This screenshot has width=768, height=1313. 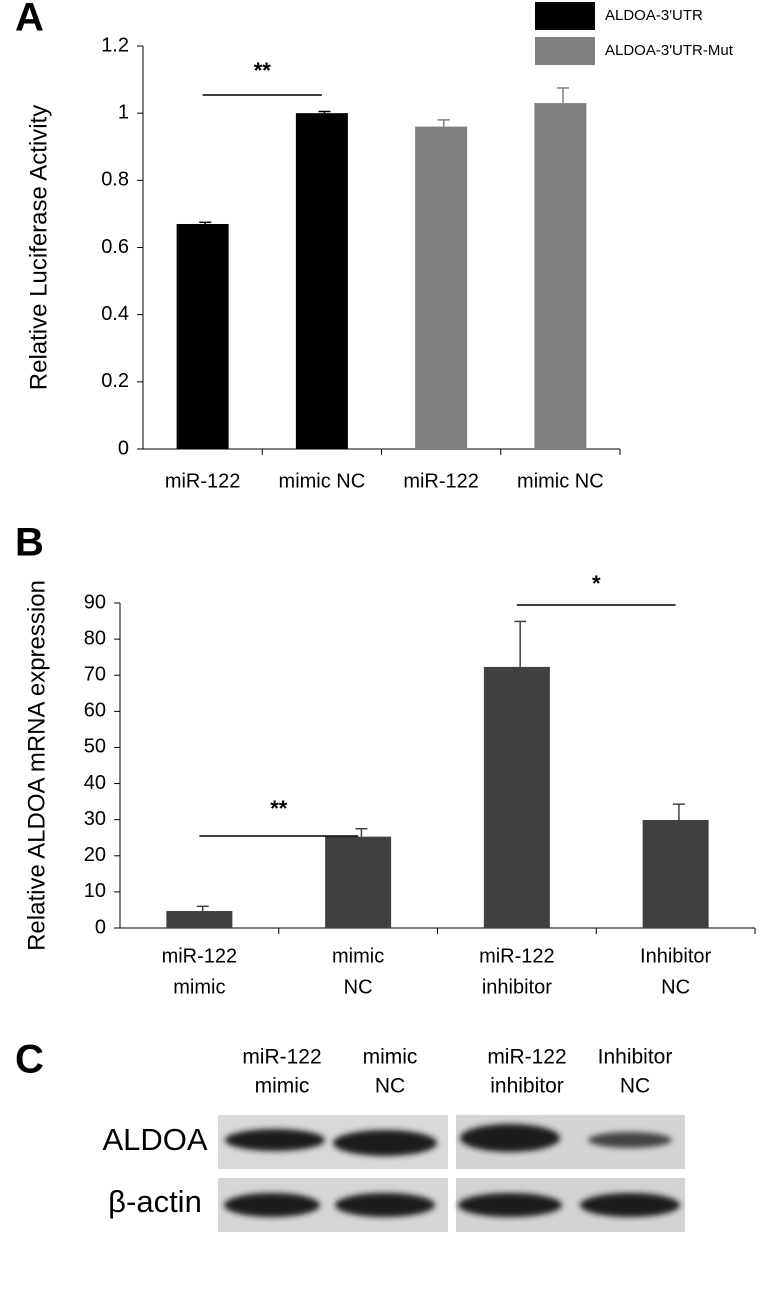 What do you see at coordinates (29, 20) in the screenshot?
I see `panel-label: A` at bounding box center [29, 20].